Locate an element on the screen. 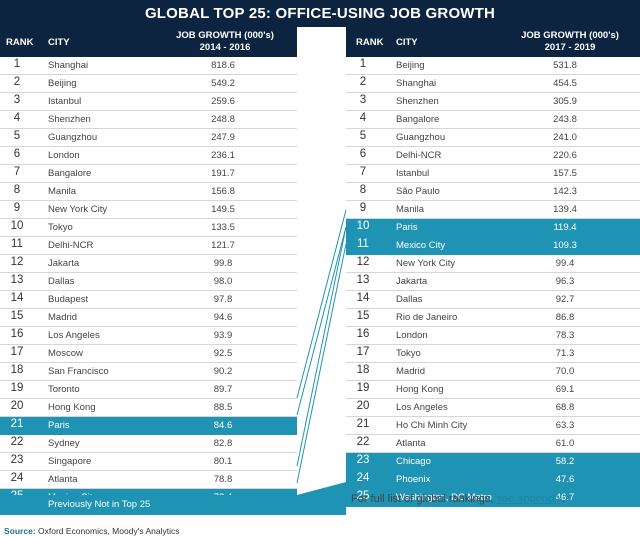 The width and height of the screenshot is (640, 537). growth-cell: 149.5 is located at coordinates (223, 209).